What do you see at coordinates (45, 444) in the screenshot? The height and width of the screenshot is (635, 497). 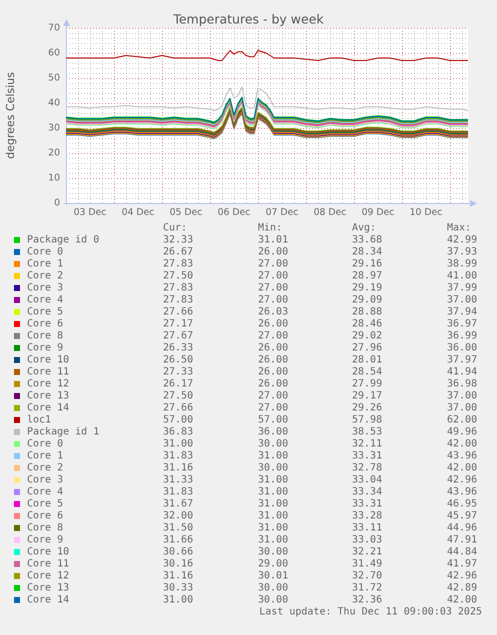 I see `legend-label: Core 0` at bounding box center [45, 444].